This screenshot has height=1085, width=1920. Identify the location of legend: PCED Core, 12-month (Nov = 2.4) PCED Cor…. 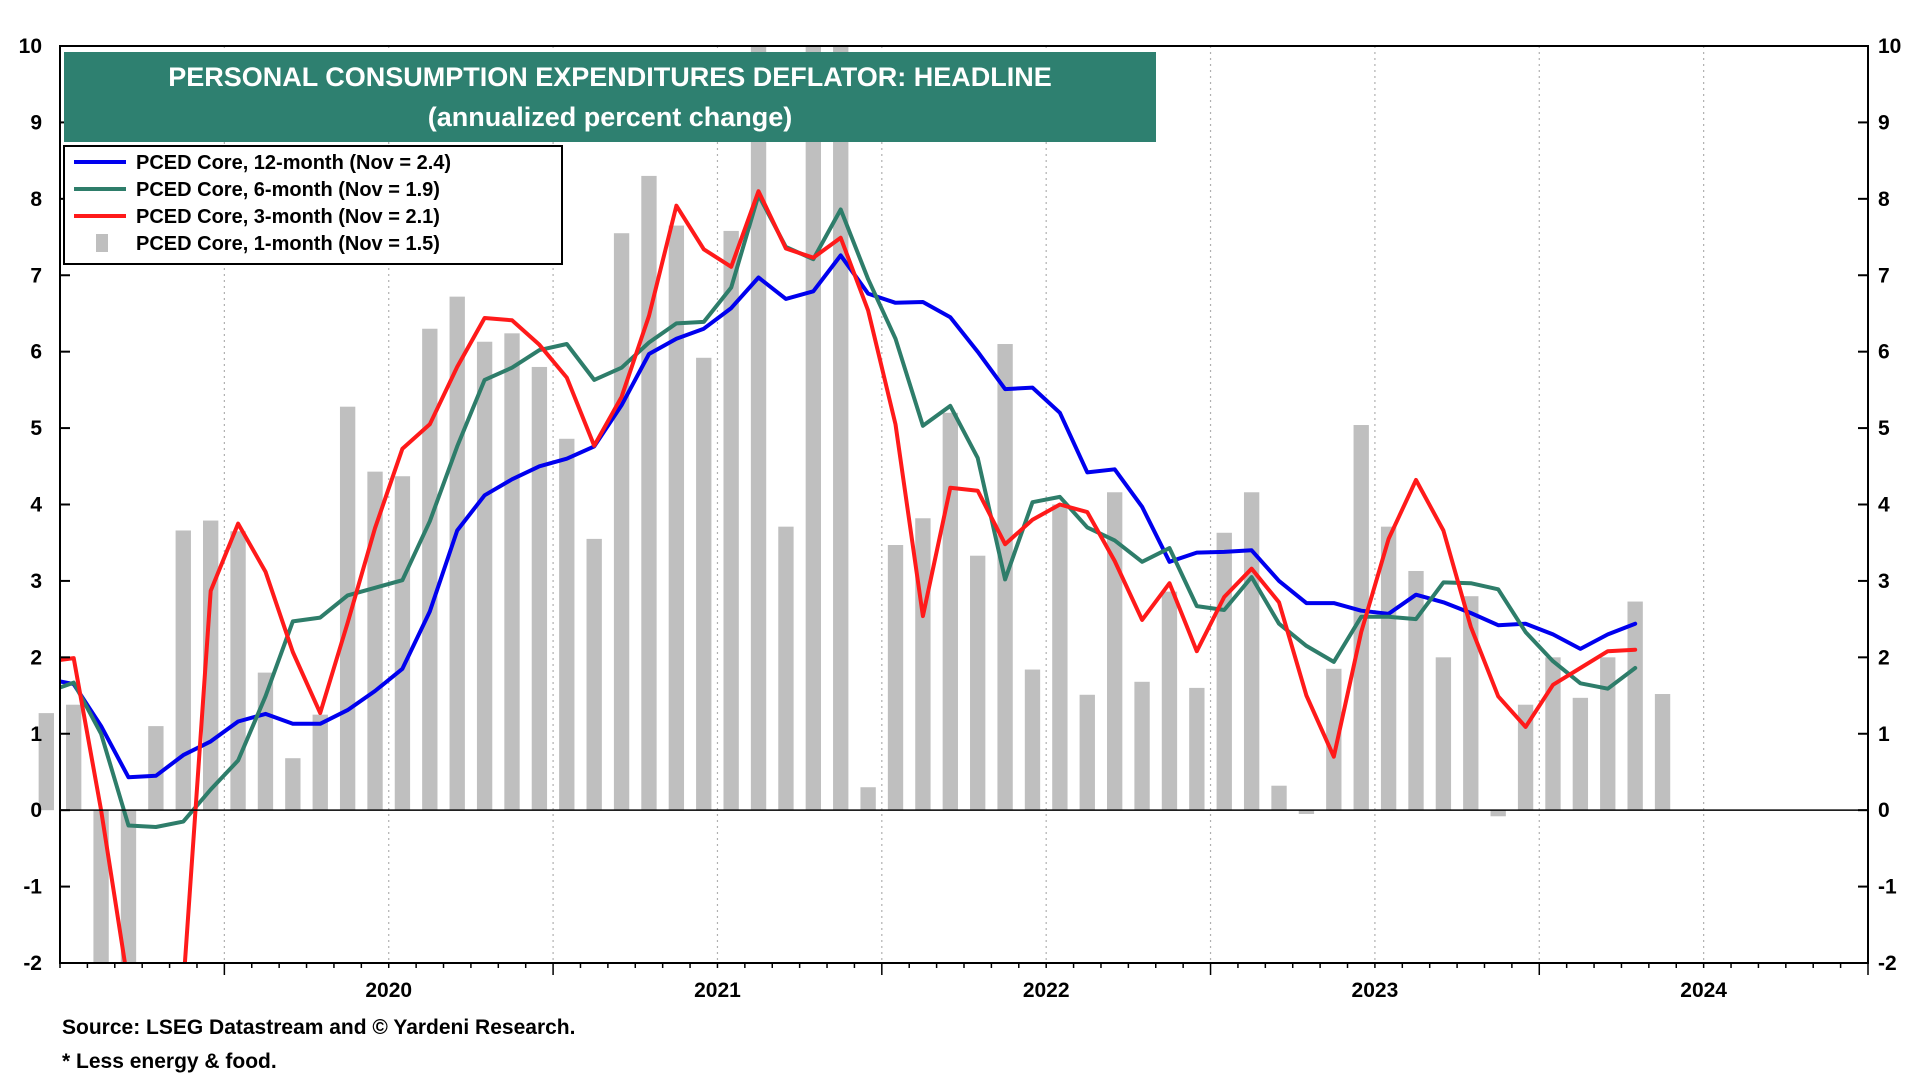
(313, 205).